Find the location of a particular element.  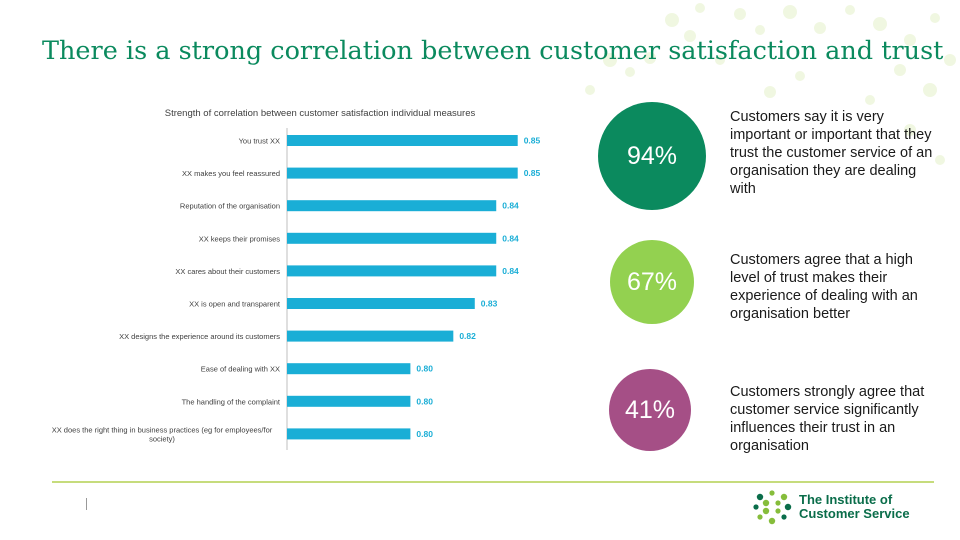

category-label: XX cares about their customers is located at coordinates (227, 271).